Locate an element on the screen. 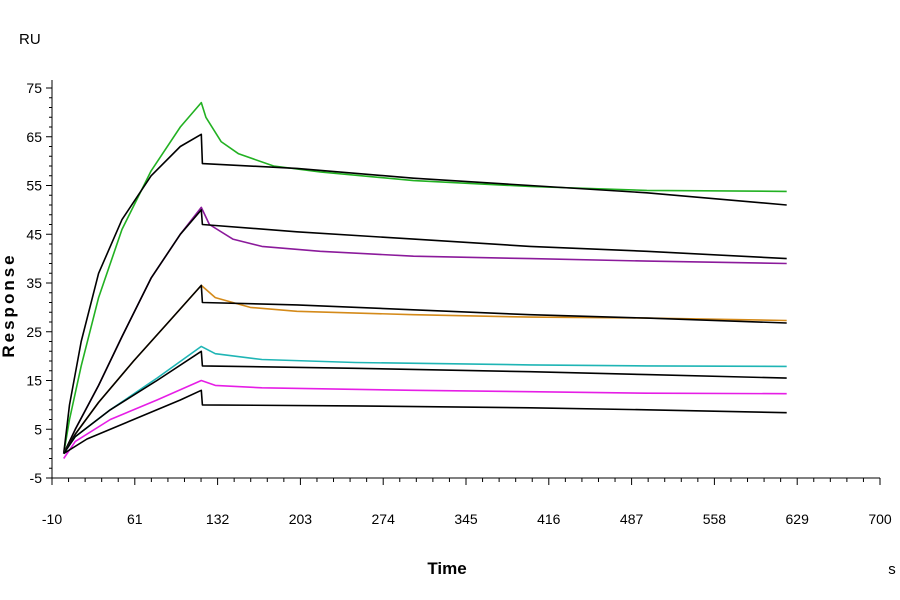  x-tick-label: 203 is located at coordinates (301, 519).